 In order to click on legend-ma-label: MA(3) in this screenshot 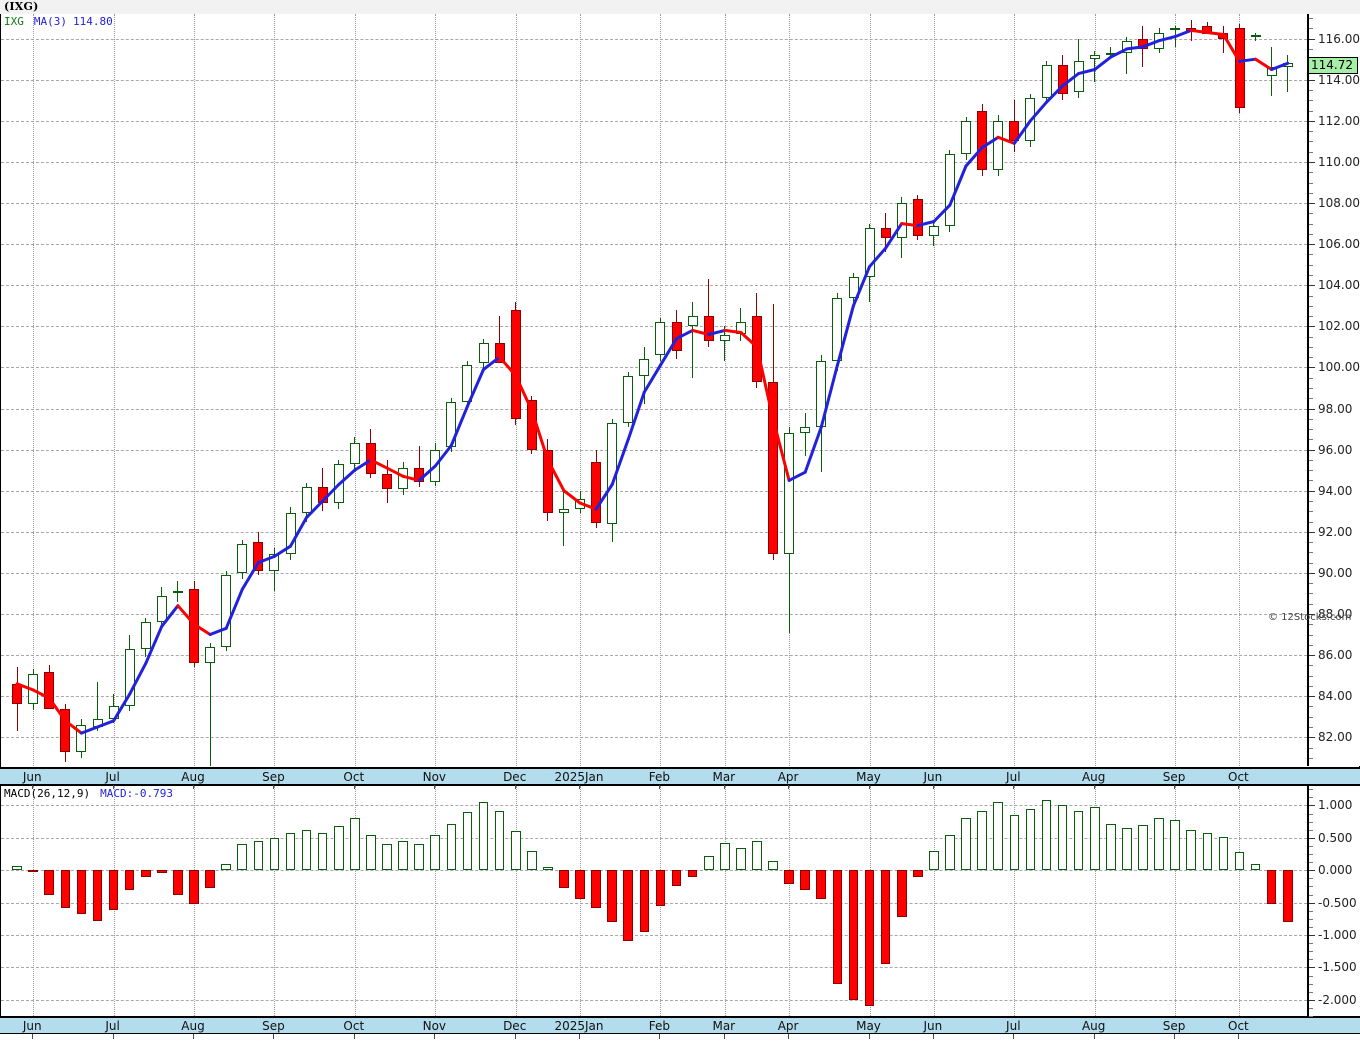, I will do `click(50, 21)`.